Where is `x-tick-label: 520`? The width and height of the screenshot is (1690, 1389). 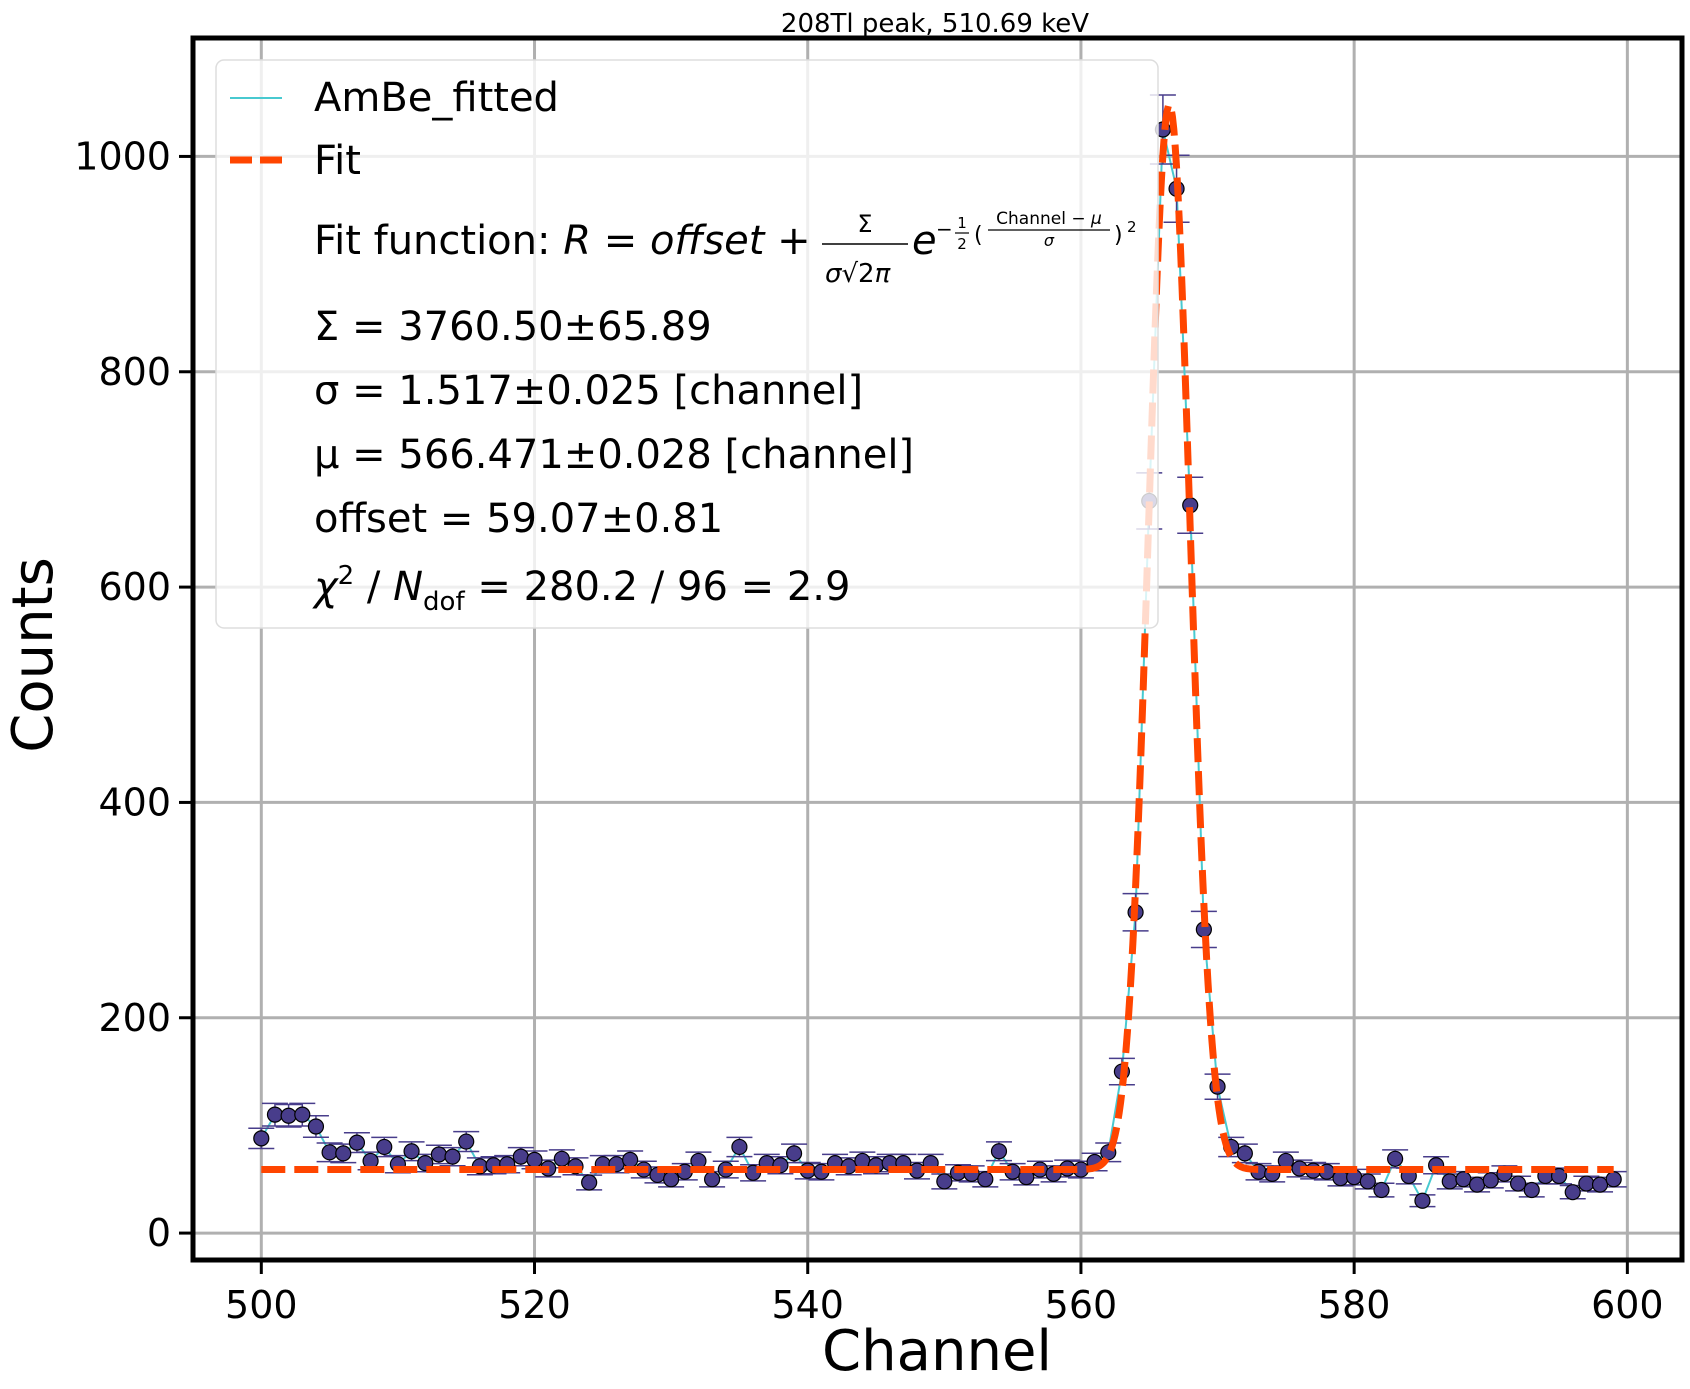
x-tick-label: 520 is located at coordinates (534, 1305).